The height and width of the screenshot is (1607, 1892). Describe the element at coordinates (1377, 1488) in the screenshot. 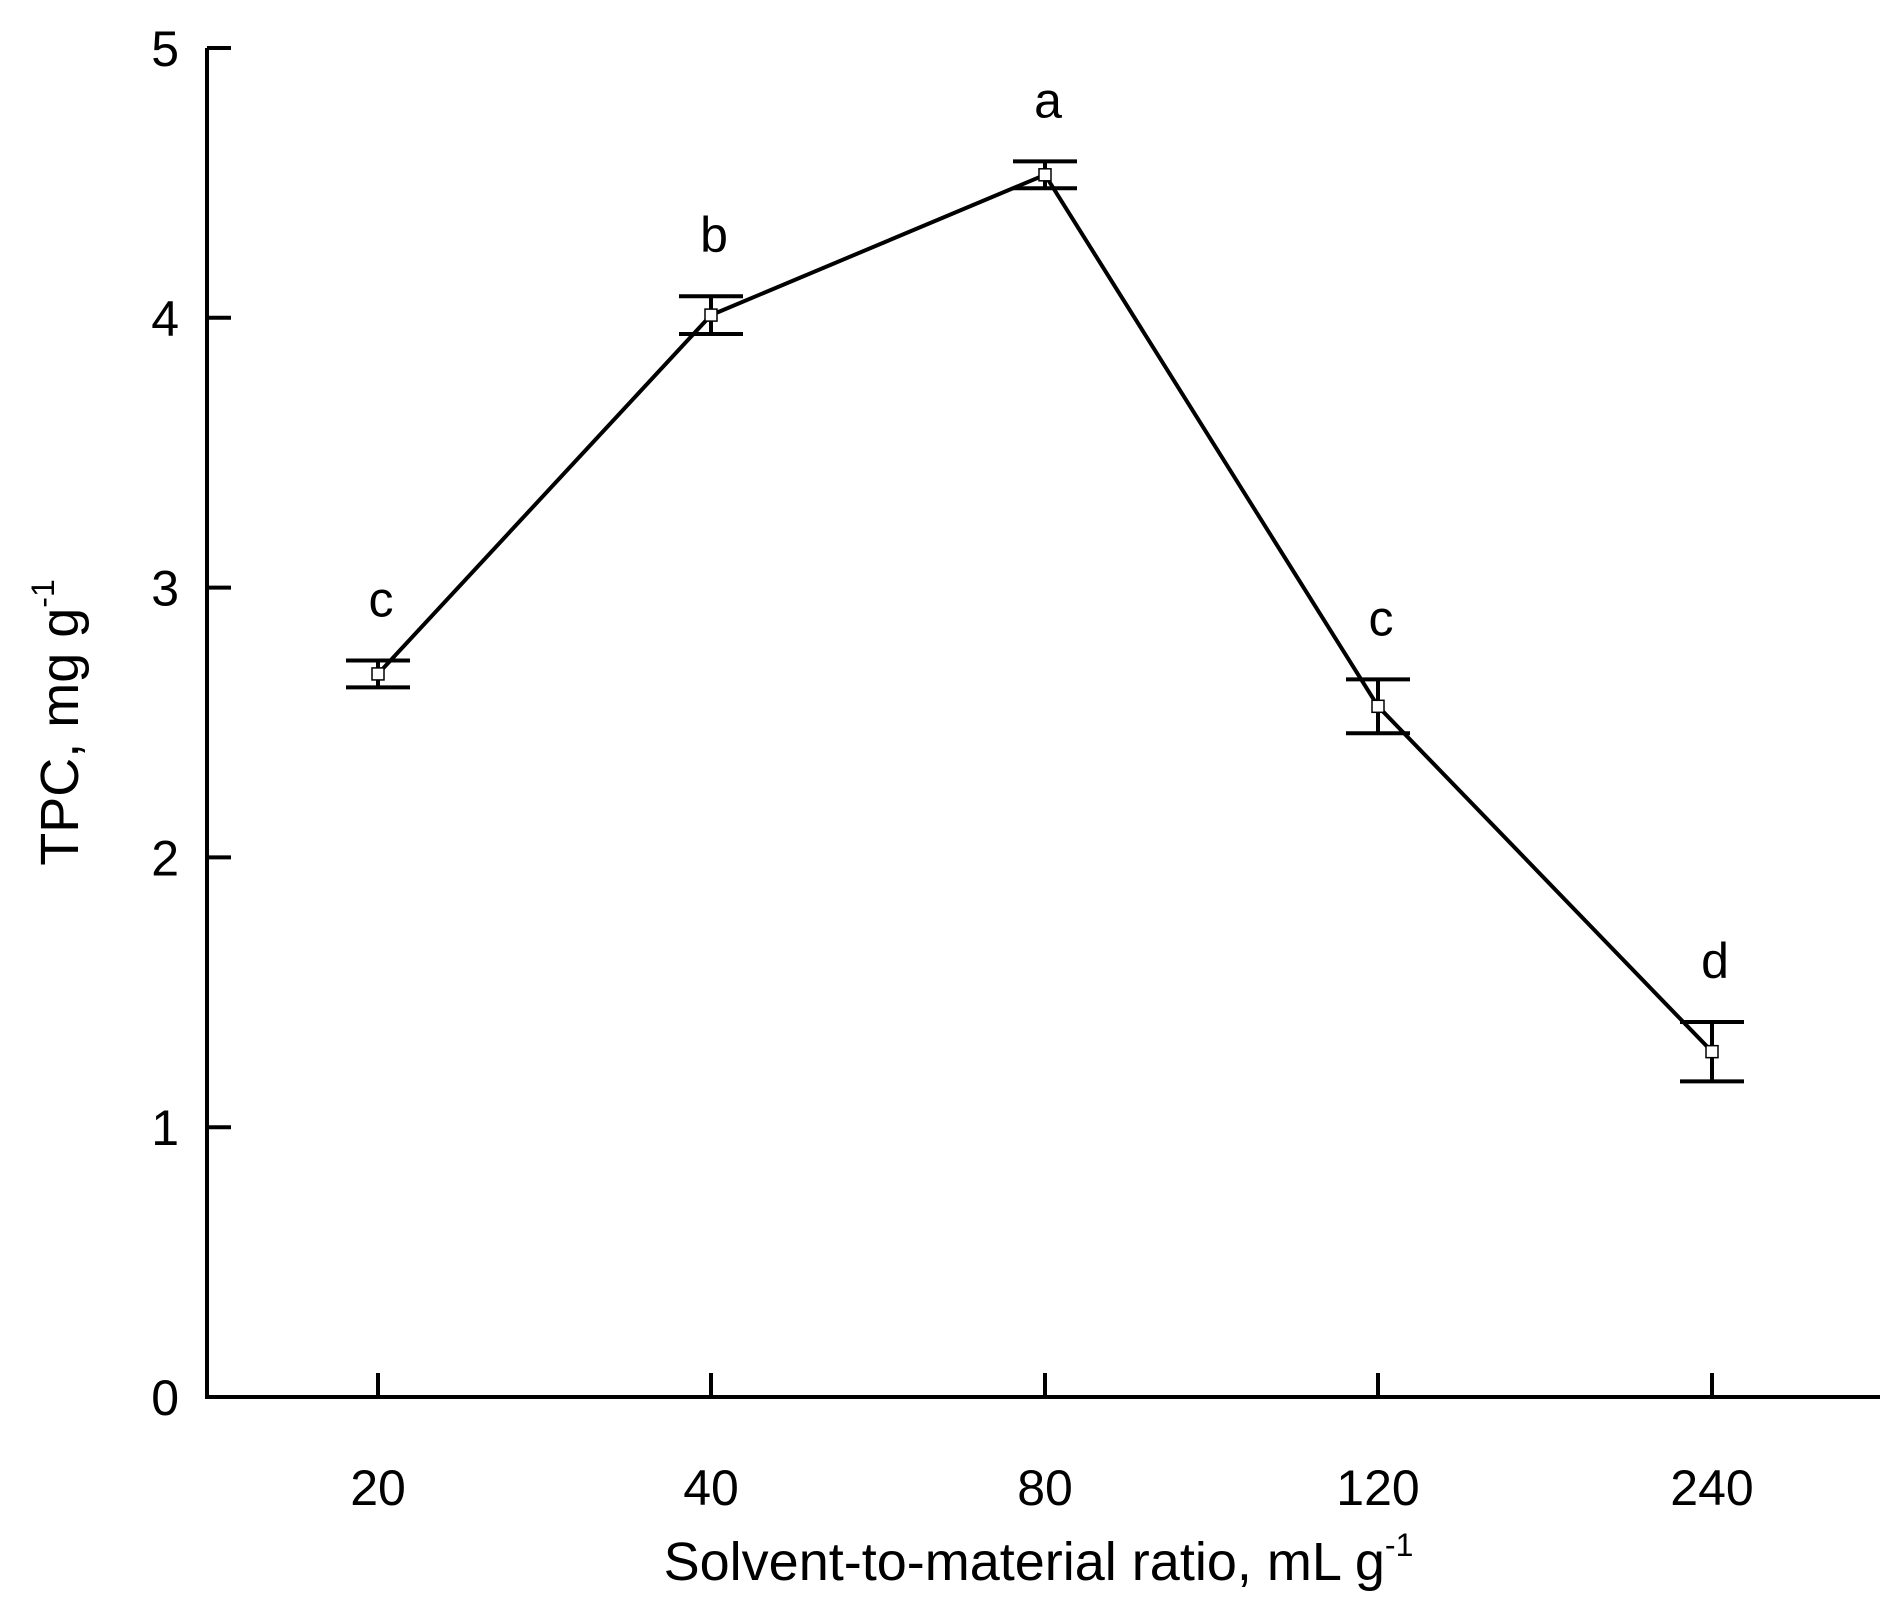

I see `x-tick-label: 120` at that location.